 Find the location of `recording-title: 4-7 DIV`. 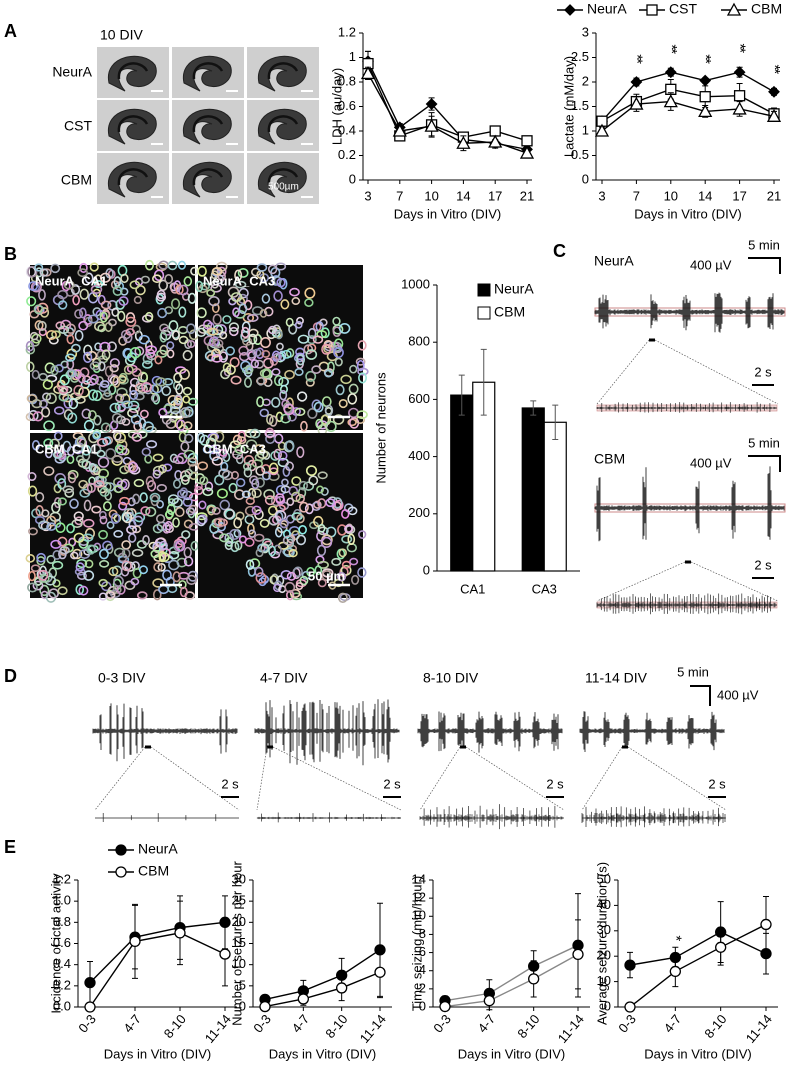

recording-title: 4-7 DIV is located at coordinates (284, 678).